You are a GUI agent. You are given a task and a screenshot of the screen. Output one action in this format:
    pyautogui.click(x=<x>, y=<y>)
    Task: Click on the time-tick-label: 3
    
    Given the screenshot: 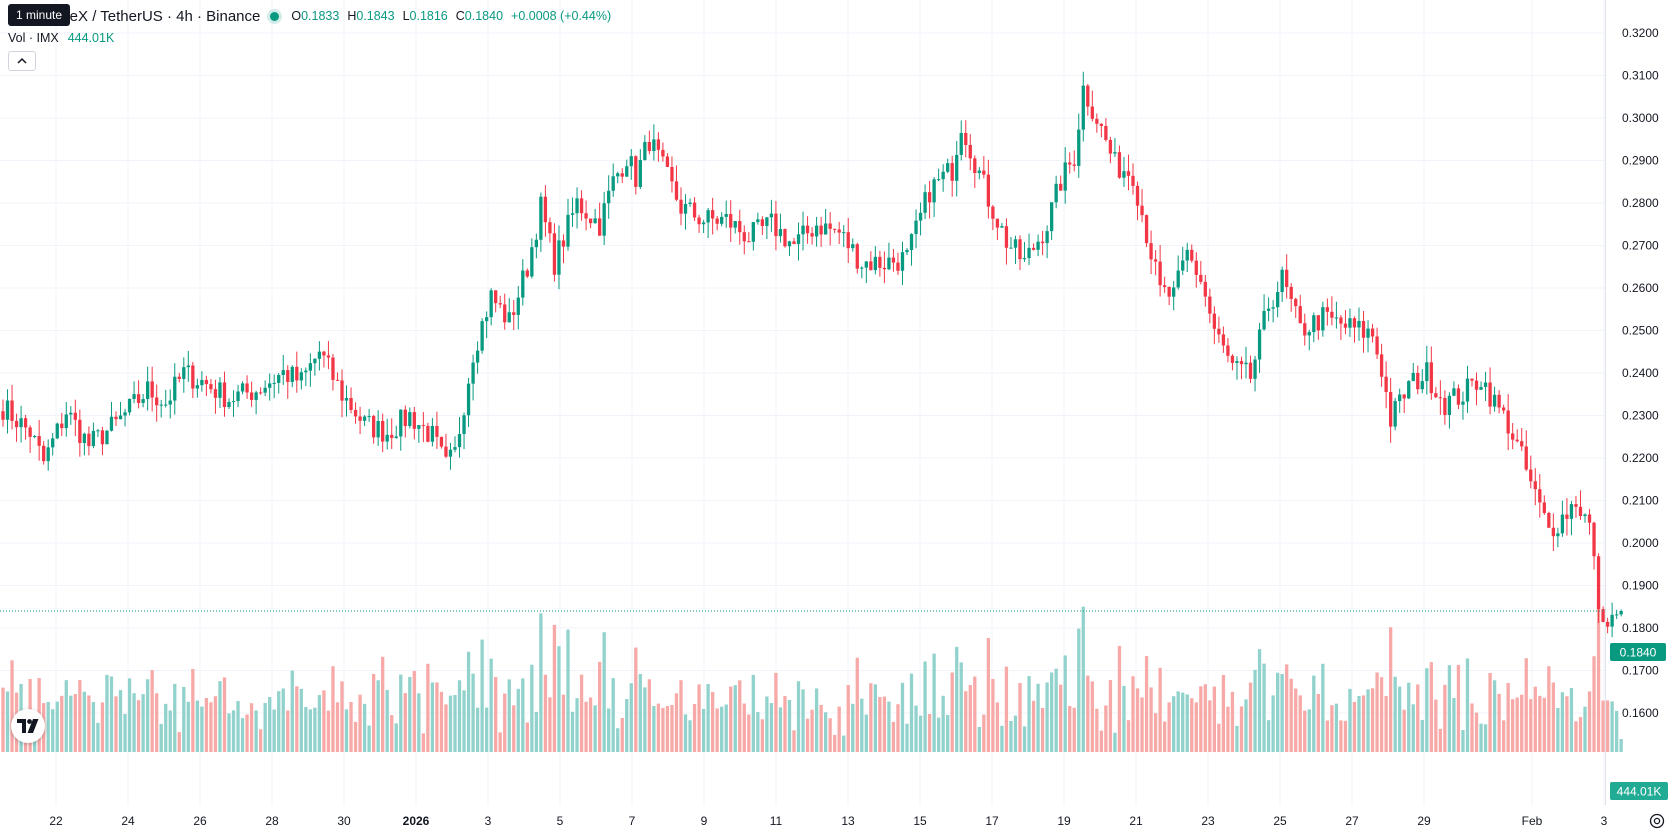 What is the action you would take?
    pyautogui.click(x=1604, y=821)
    